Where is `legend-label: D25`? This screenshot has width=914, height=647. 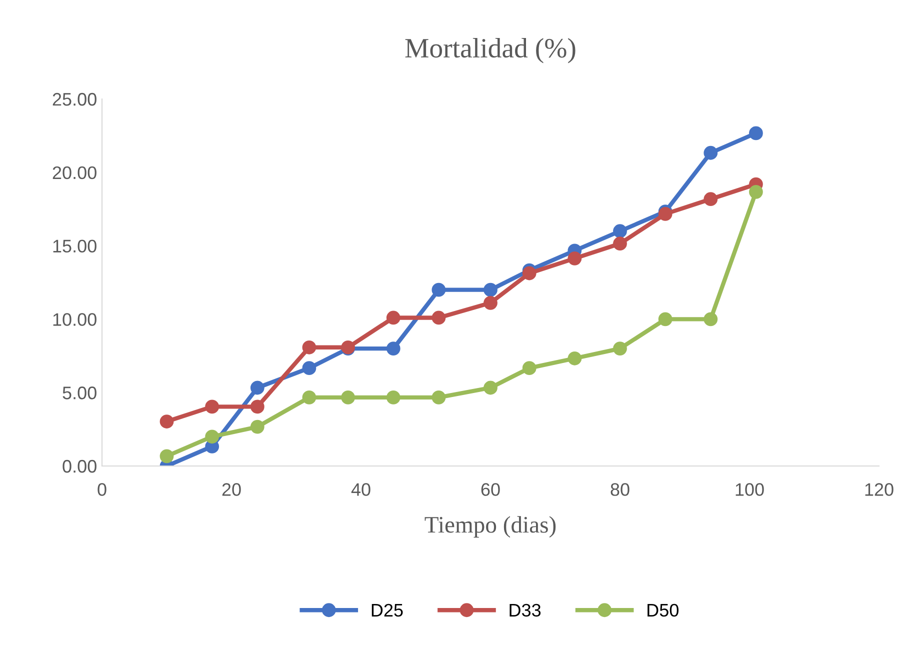
legend-label: D25 is located at coordinates (387, 610).